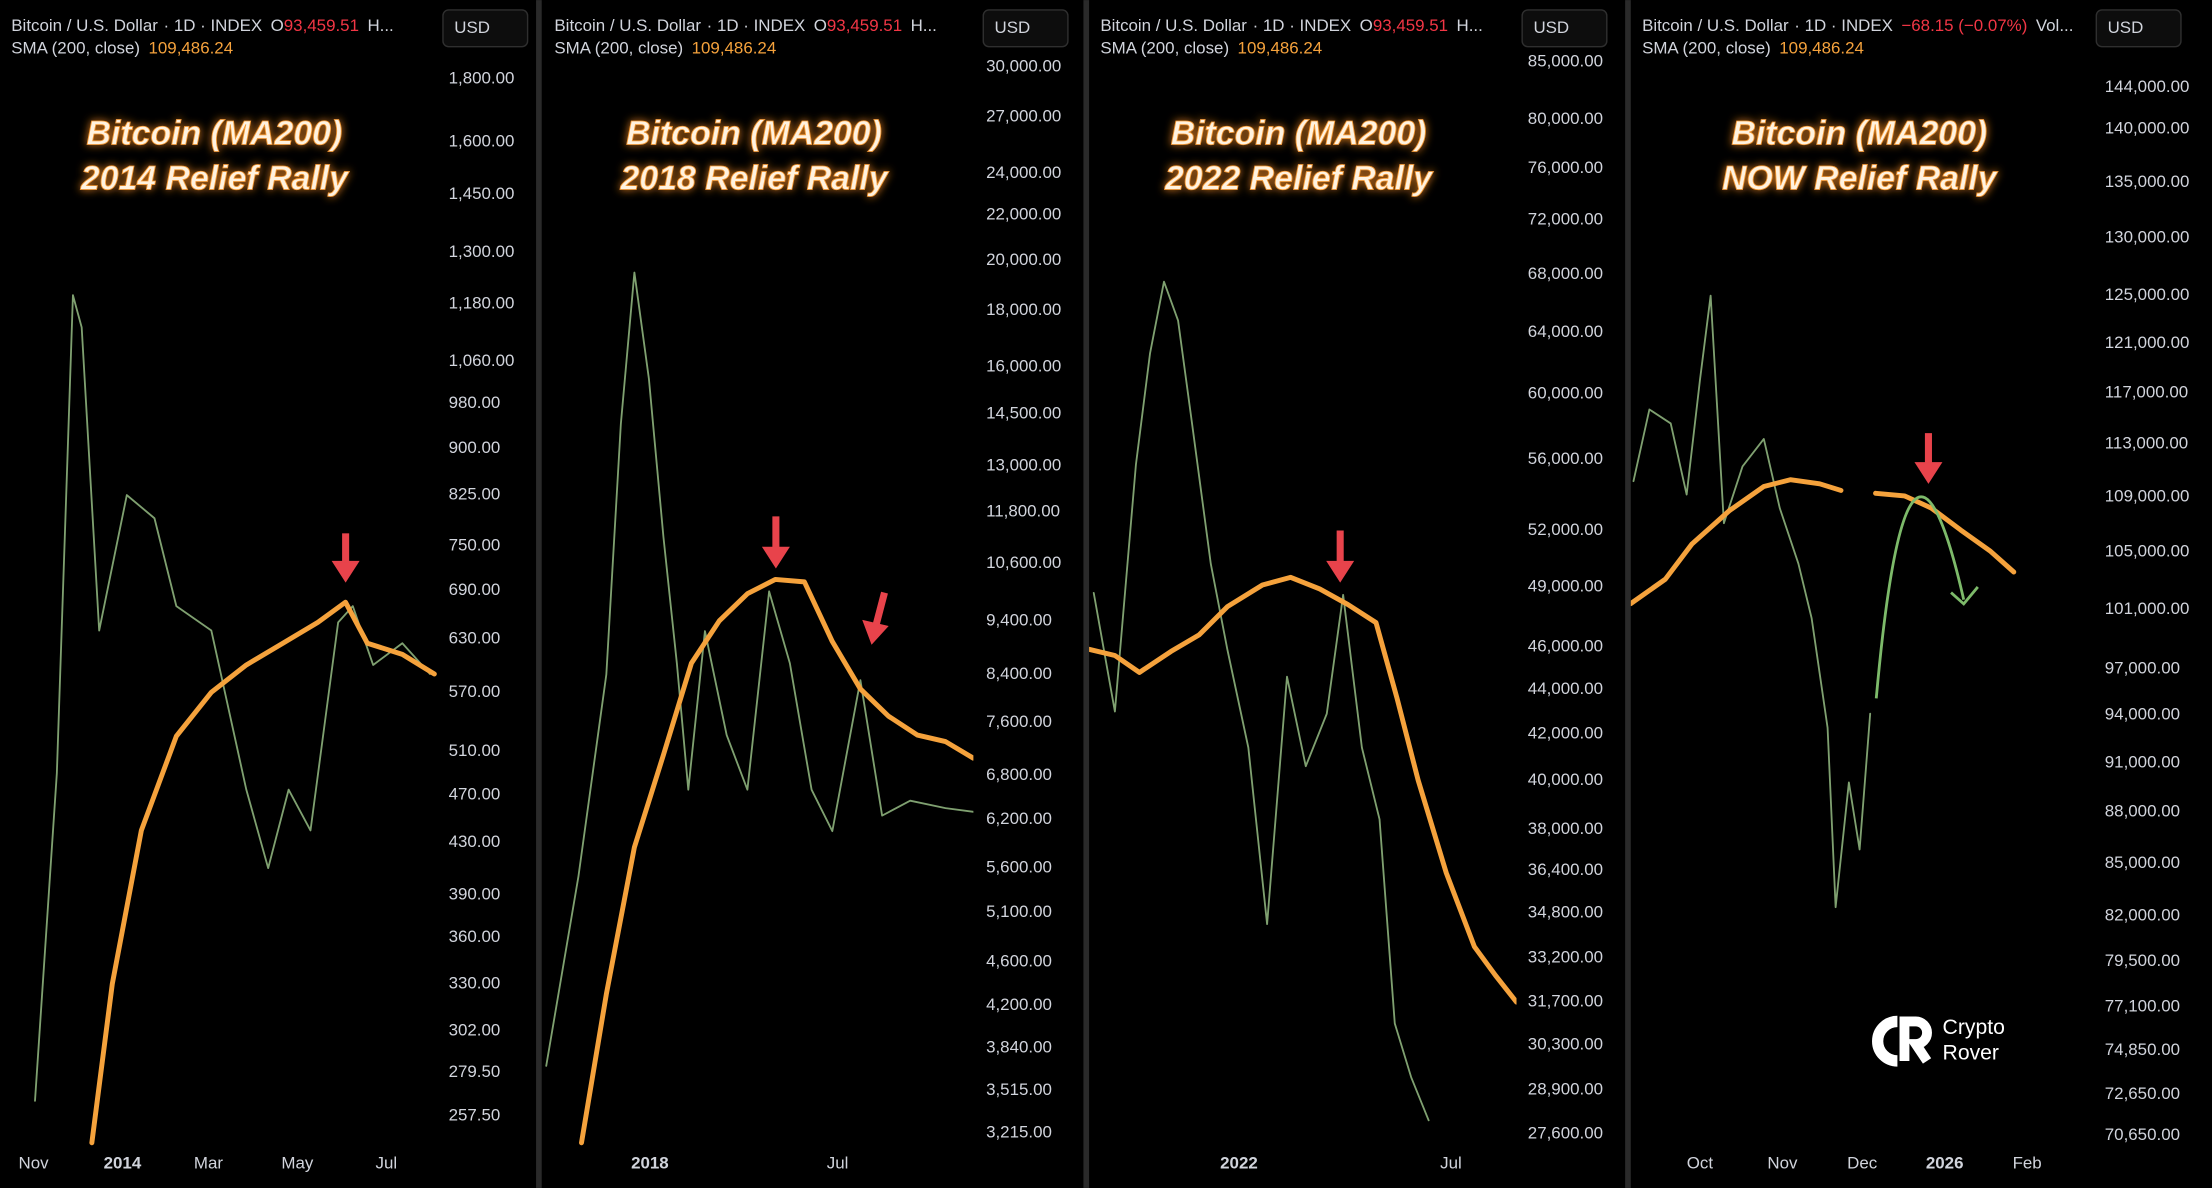 The image size is (2212, 1188). Describe the element at coordinates (2142, 960) in the screenshot. I see `y-tick-label: 79,500.00` at that location.